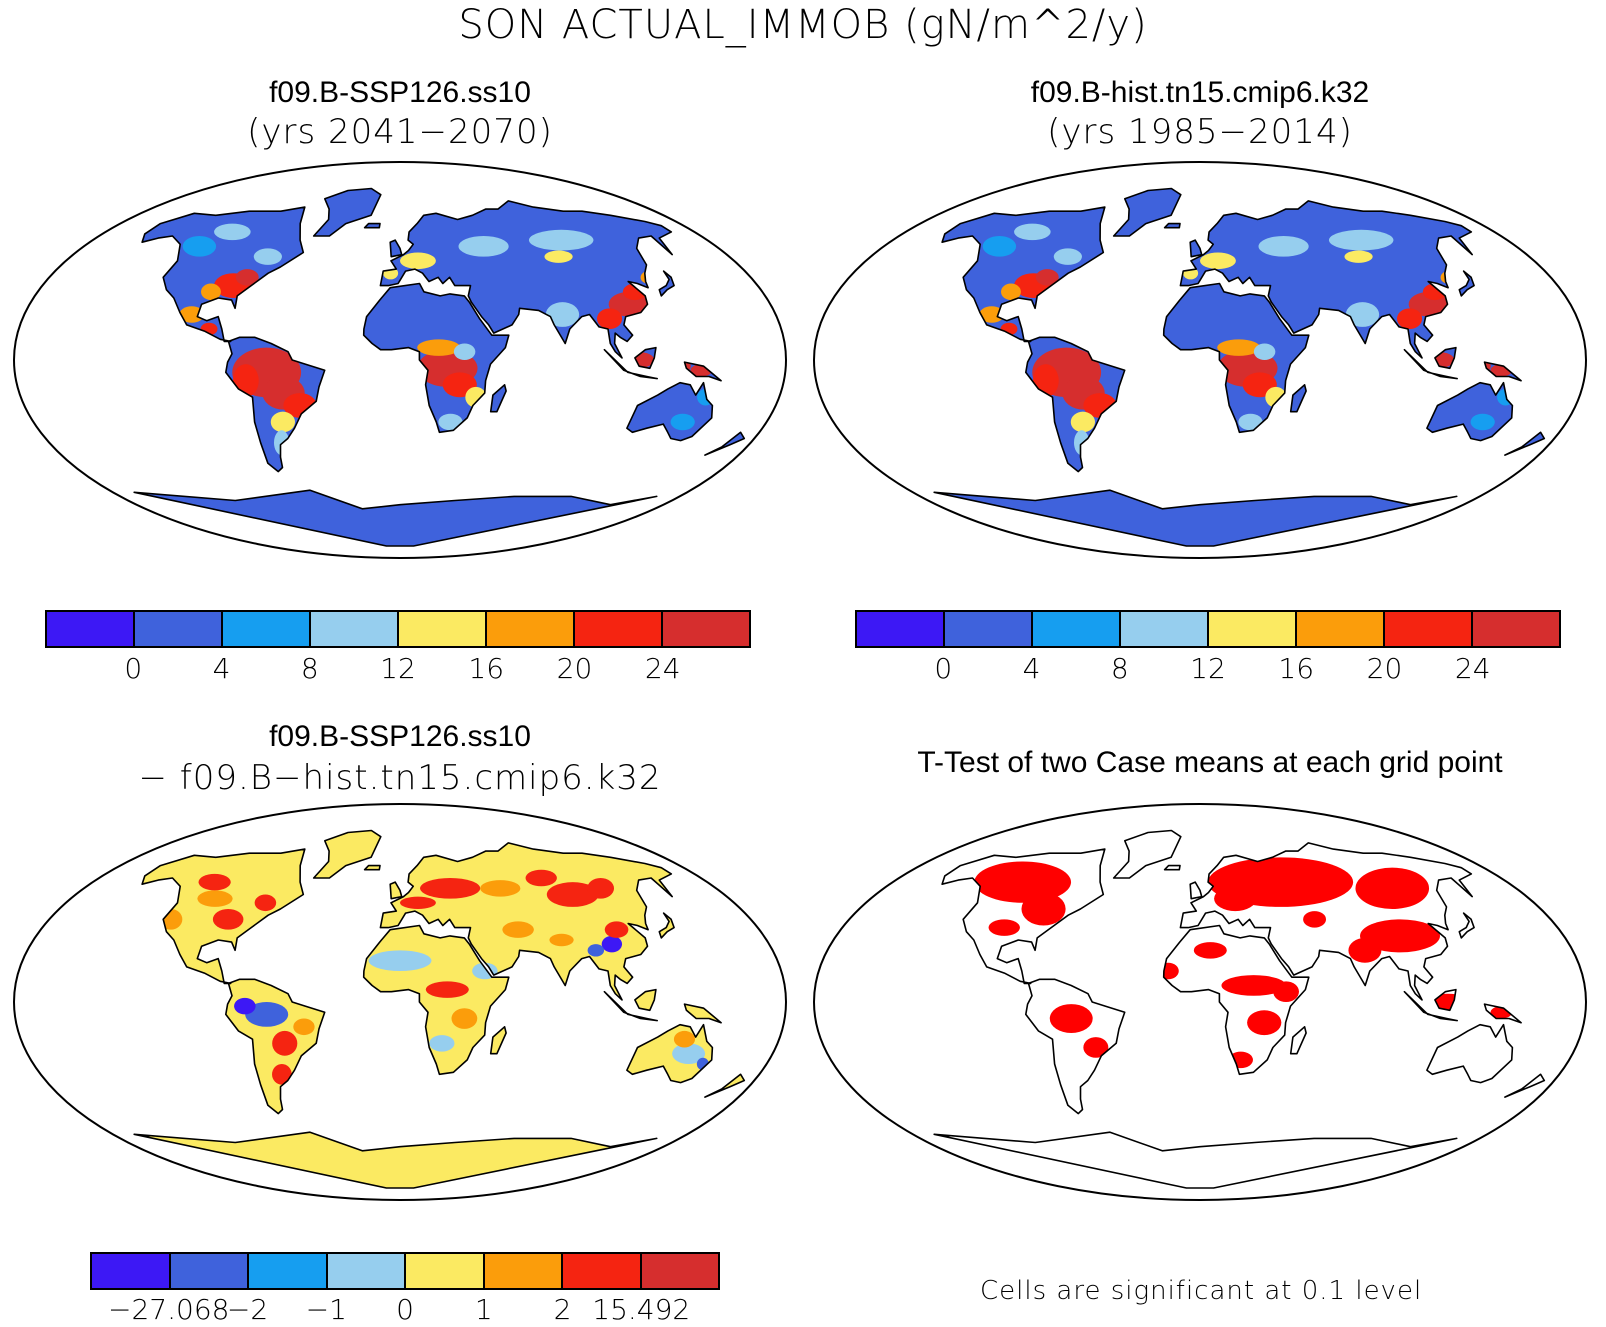  What do you see at coordinates (641, 1309) in the screenshot?
I see `colorbar-tick-label: 15.492` at bounding box center [641, 1309].